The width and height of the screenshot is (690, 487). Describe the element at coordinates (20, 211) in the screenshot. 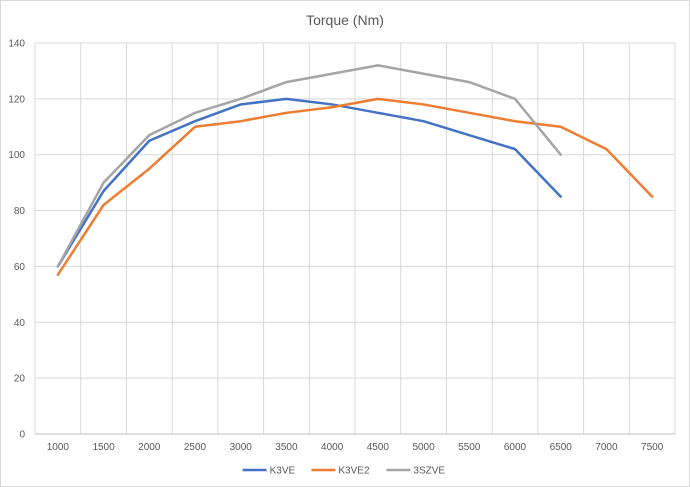

I see `y-tick-label: 80` at that location.